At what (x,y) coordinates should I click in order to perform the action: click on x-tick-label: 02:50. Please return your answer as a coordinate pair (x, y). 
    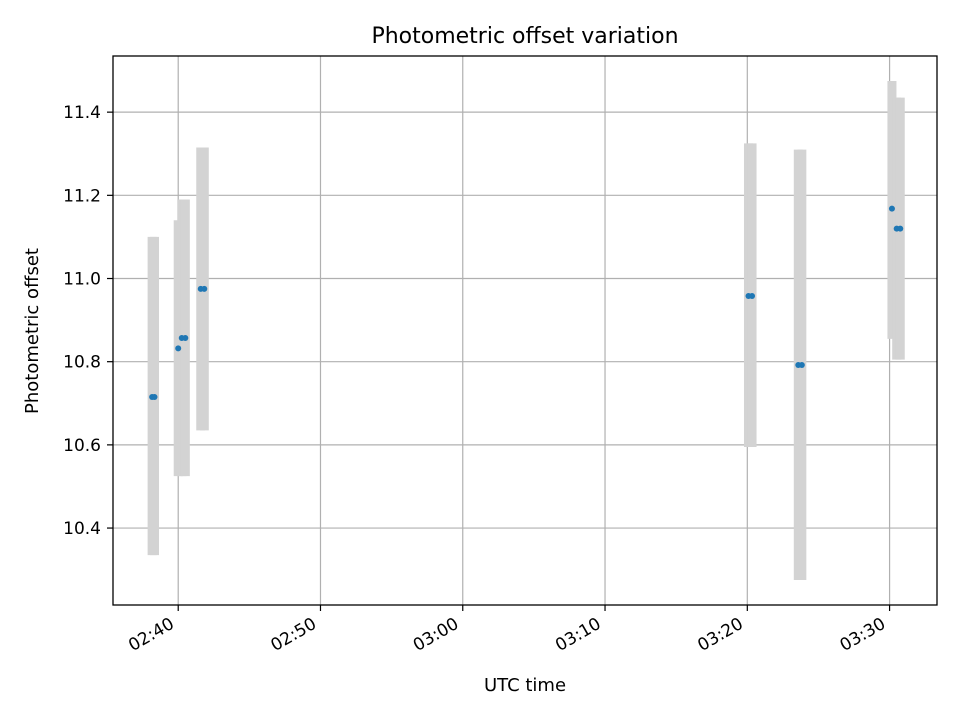
    Looking at the image, I should click on (294, 635).